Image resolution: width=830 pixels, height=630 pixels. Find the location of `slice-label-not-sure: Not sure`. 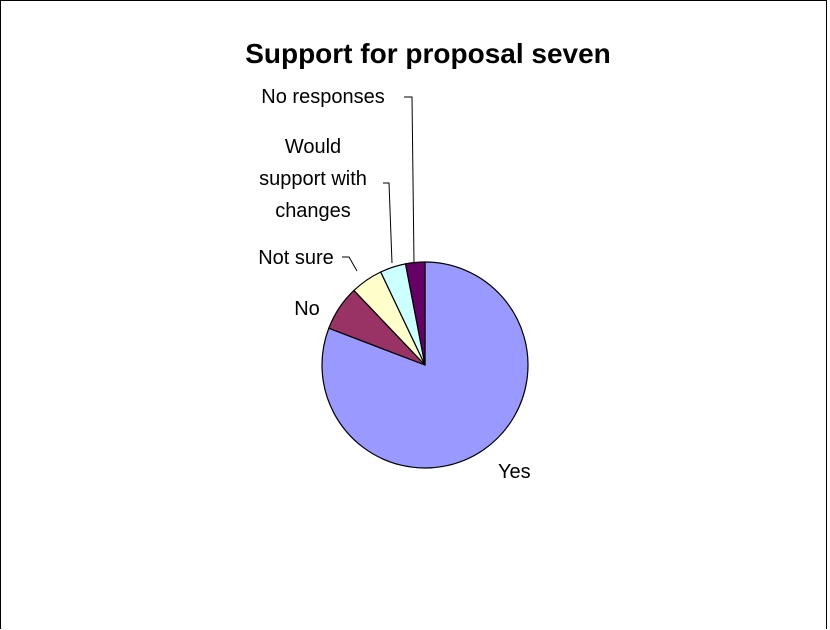

slice-label-not-sure: Not sure is located at coordinates (296, 258).